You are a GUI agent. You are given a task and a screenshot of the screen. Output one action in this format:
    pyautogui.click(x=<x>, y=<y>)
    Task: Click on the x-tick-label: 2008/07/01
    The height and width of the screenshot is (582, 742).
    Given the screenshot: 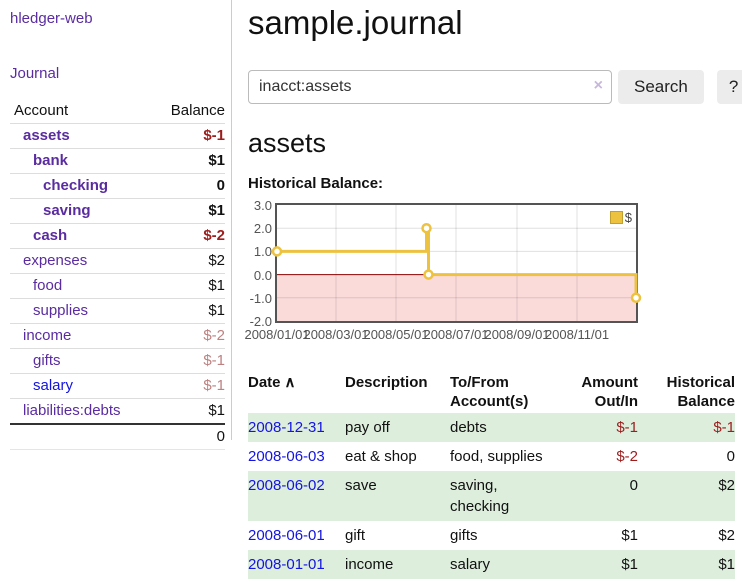 What is the action you would take?
    pyautogui.click(x=456, y=334)
    